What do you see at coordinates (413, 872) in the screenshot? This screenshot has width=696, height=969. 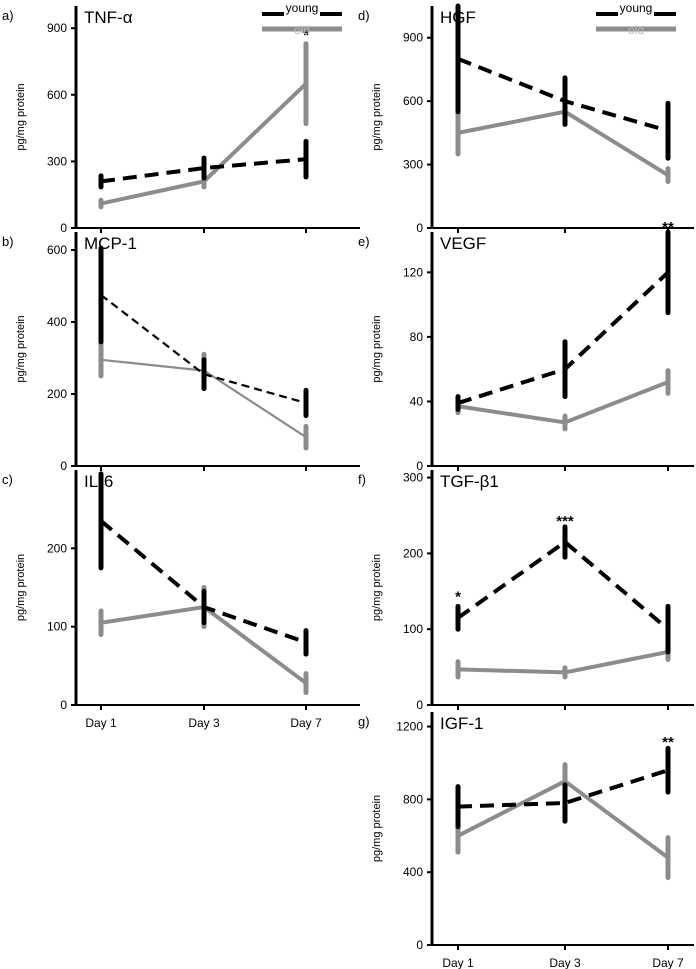 I see `y-tick-label: 400` at bounding box center [413, 872].